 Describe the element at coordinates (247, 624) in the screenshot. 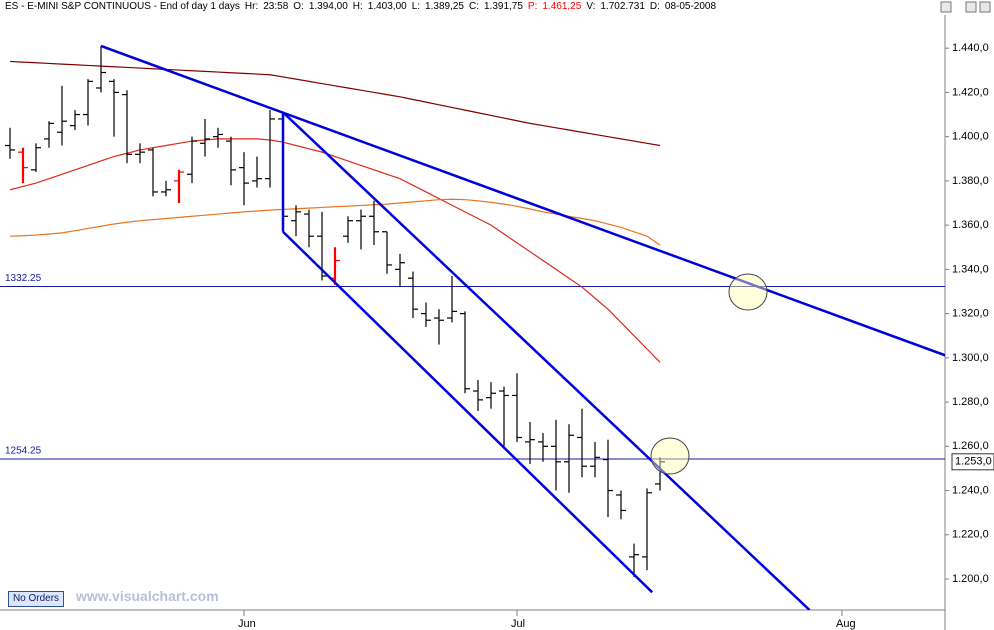

I see `x-tick-label: Jun` at that location.